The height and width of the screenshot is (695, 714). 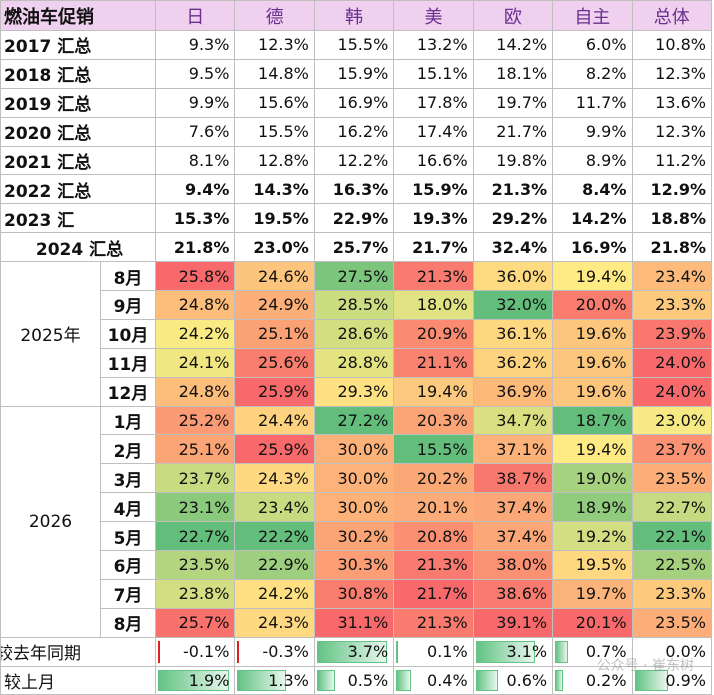 I want to click on heat-cell: 23.9%, so click(x=672, y=333).